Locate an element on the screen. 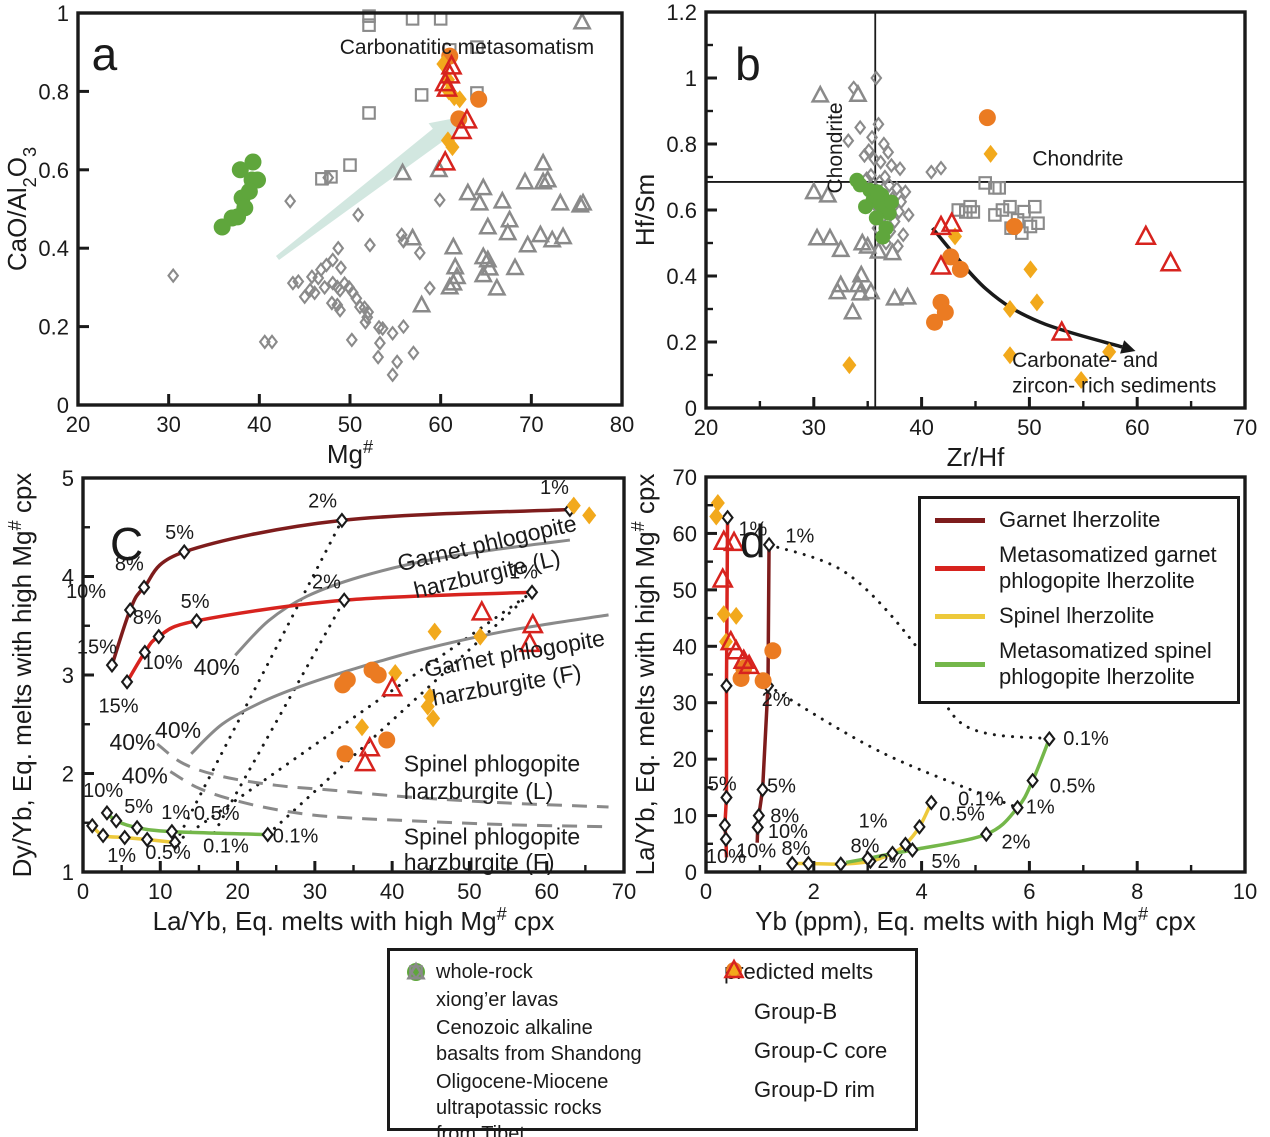  a-annotation: a is located at coordinates (105, 54).